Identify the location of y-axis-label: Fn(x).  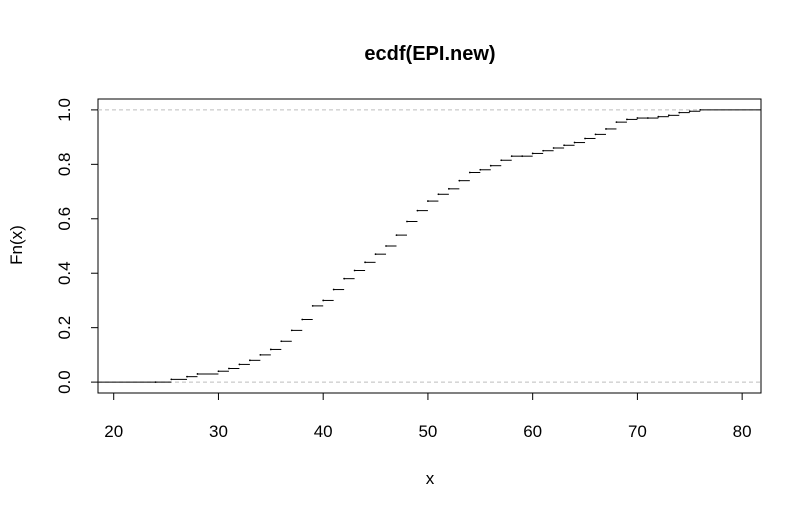
(16, 245).